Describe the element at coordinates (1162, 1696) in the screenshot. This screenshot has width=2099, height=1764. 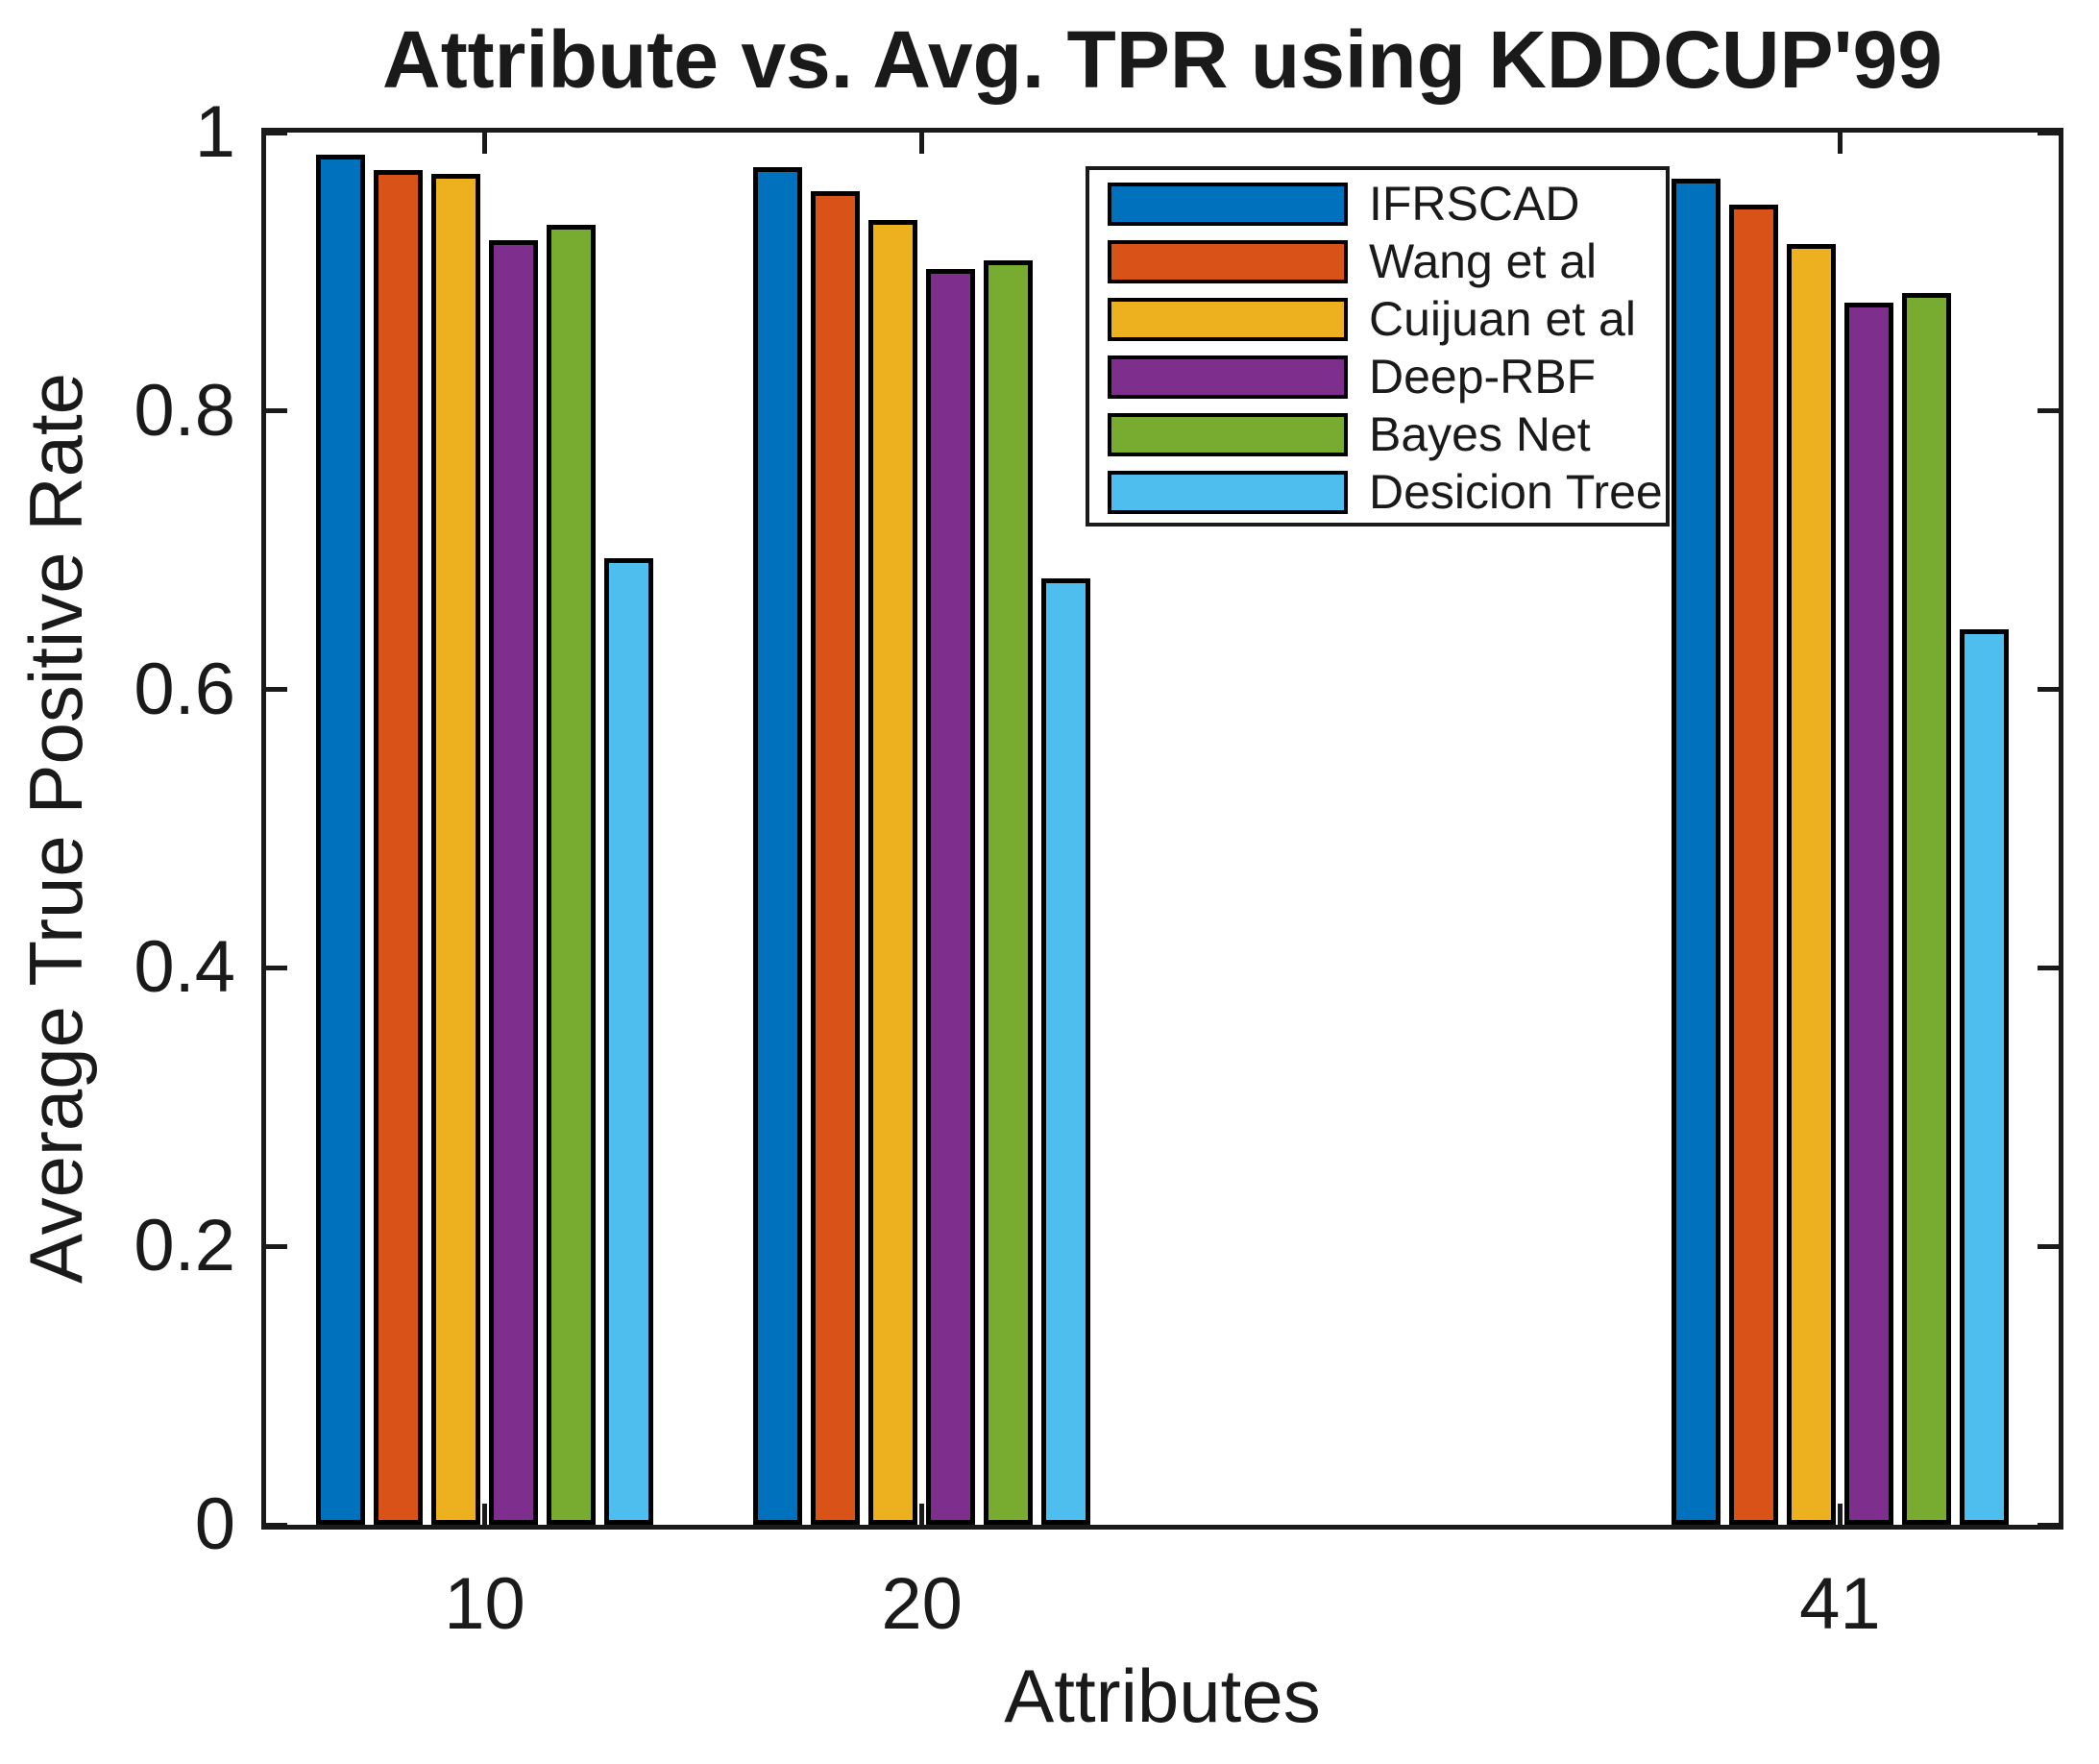
I see `x-axis-label: Attributes` at that location.